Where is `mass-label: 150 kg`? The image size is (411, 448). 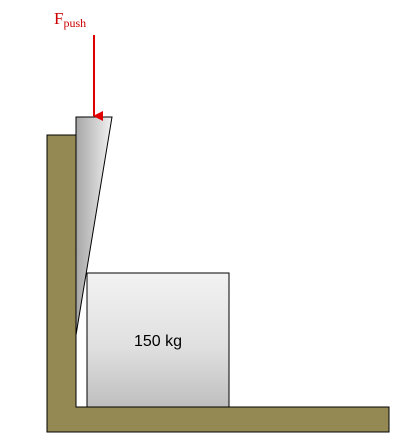 mass-label: 150 kg is located at coordinates (158, 341).